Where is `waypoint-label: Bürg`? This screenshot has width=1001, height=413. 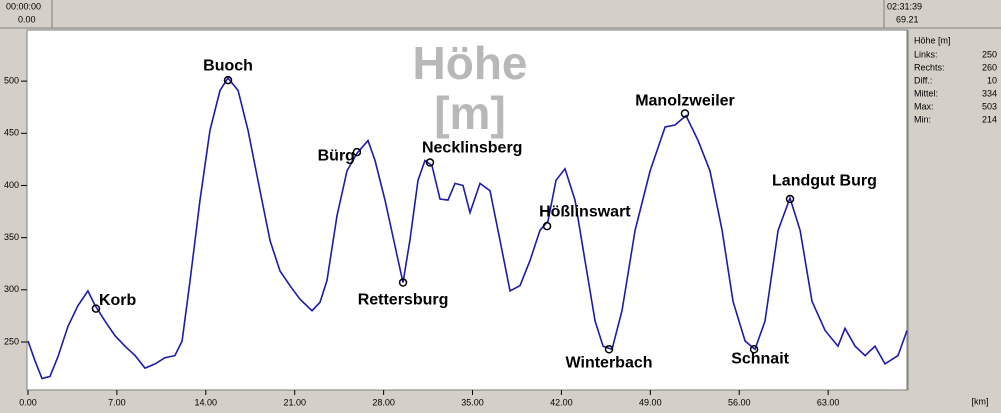 waypoint-label: Bürg is located at coordinates (336, 155).